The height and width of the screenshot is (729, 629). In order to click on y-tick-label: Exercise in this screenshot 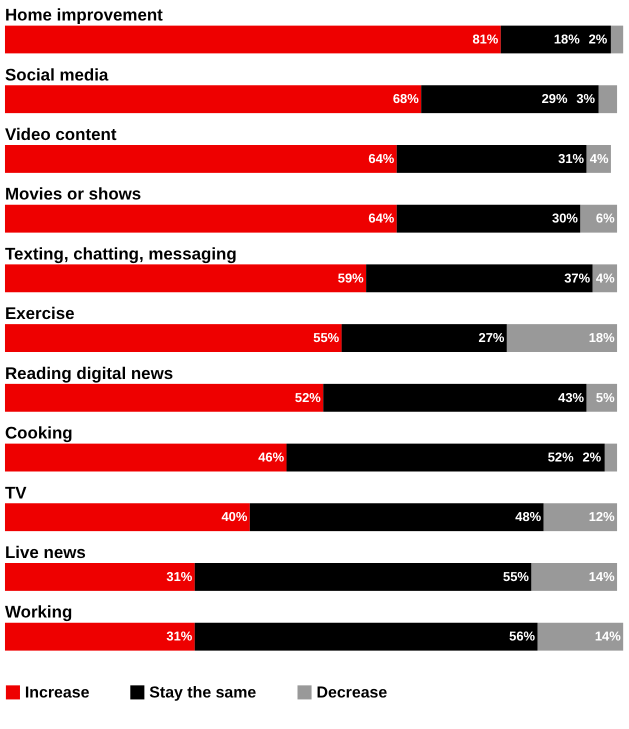, I will do `click(39, 314)`.